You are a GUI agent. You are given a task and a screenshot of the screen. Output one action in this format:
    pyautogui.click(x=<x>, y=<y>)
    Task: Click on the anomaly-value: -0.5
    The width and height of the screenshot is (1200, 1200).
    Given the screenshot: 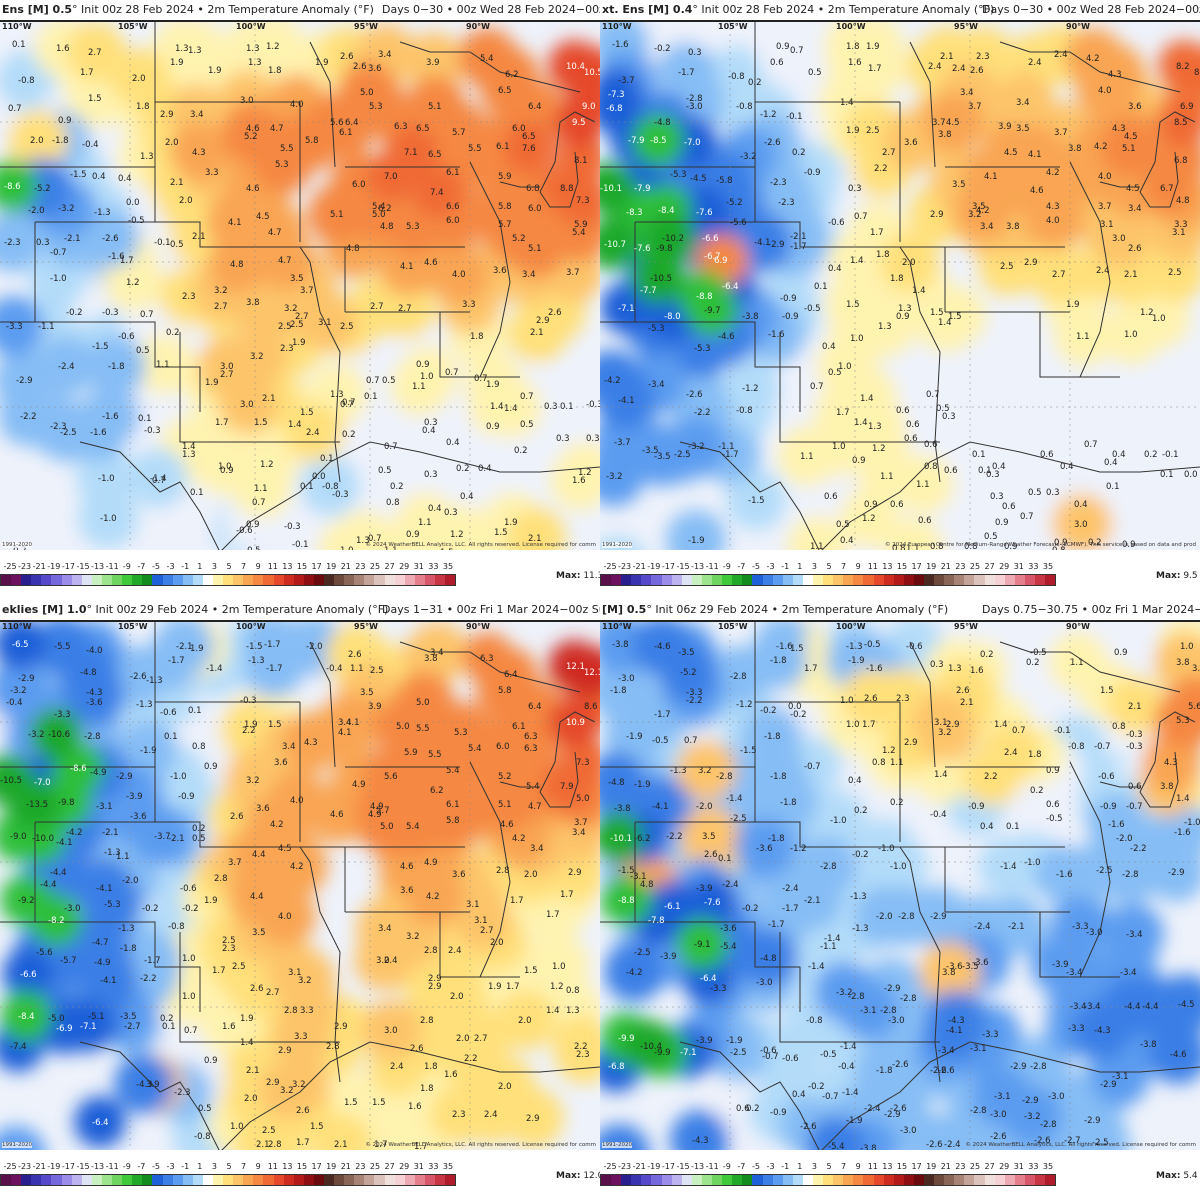 What is the action you would take?
    pyautogui.click(x=136, y=221)
    